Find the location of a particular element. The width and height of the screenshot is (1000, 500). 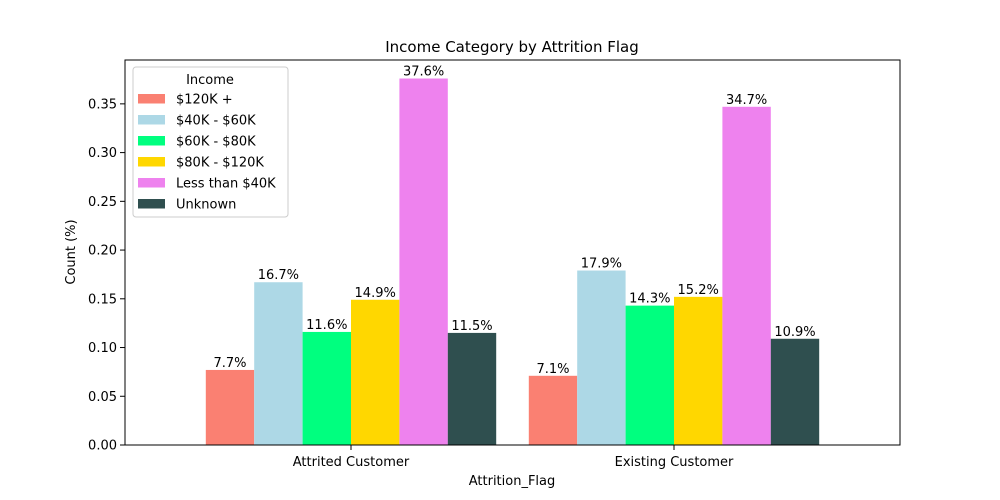

chart-title: Income Category by Attrition Flag is located at coordinates (512, 47).